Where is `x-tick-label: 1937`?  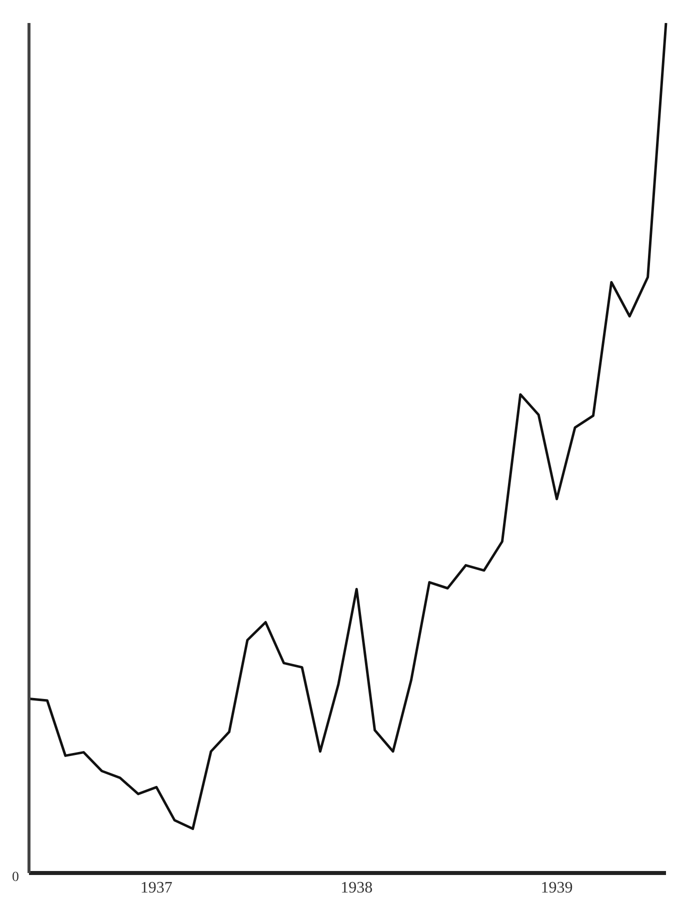
x-tick-label: 1937 is located at coordinates (156, 887).